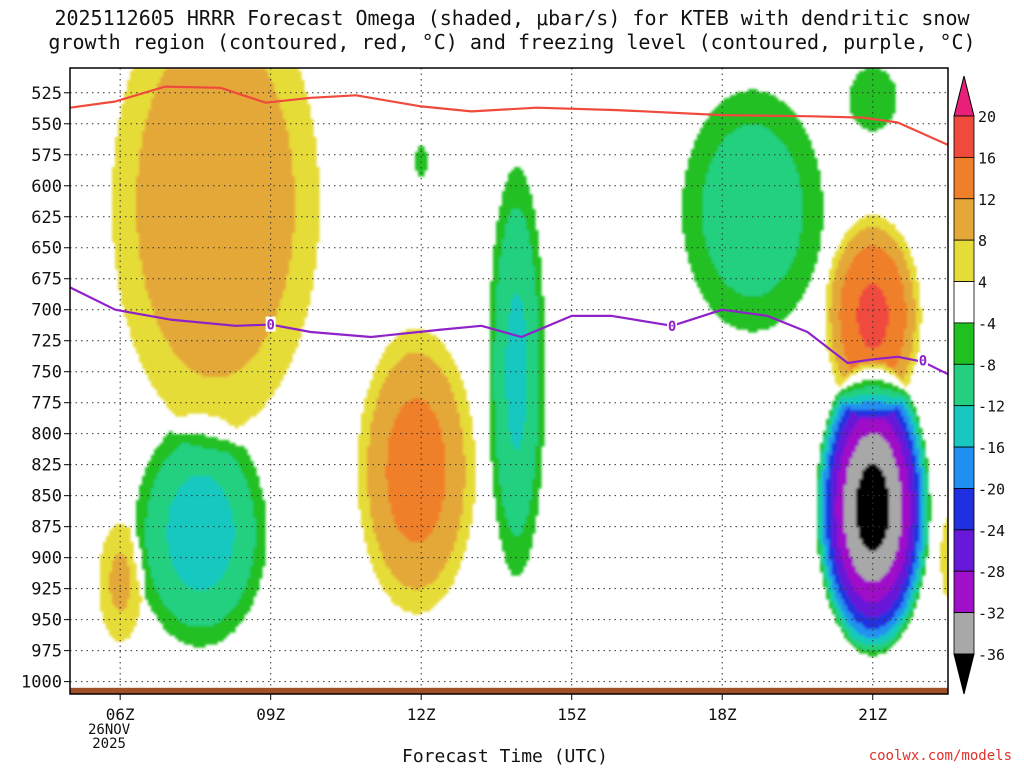 The image size is (1024, 768). Describe the element at coordinates (509, 115) in the screenshot. I see `dendritic-growth-line` at that location.